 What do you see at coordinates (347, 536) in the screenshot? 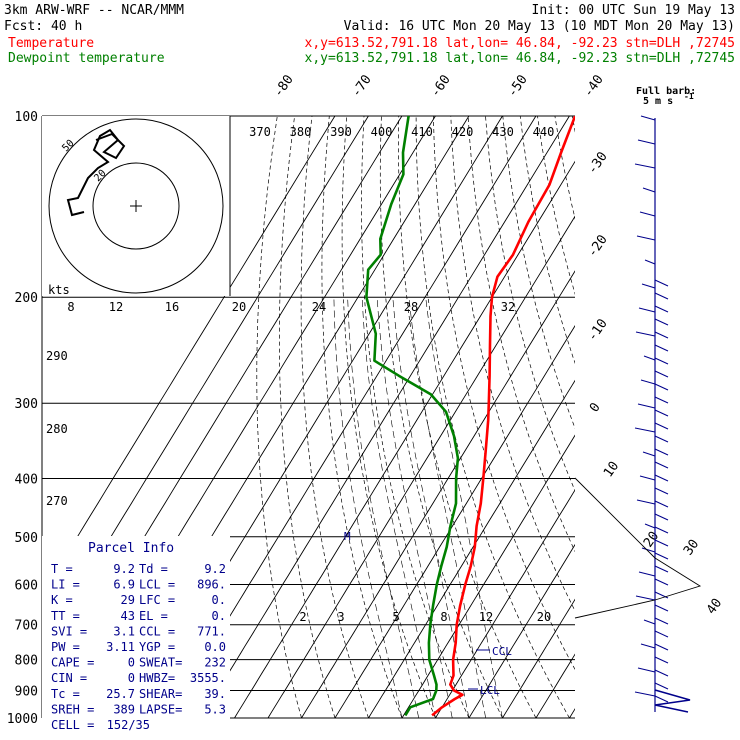
I see `m-marker: M` at bounding box center [347, 536].